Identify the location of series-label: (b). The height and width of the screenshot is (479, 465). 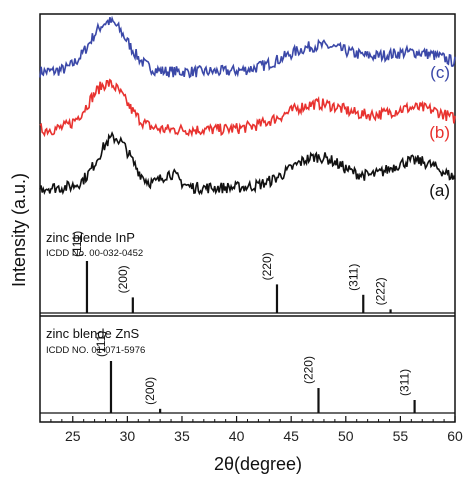
(439, 132).